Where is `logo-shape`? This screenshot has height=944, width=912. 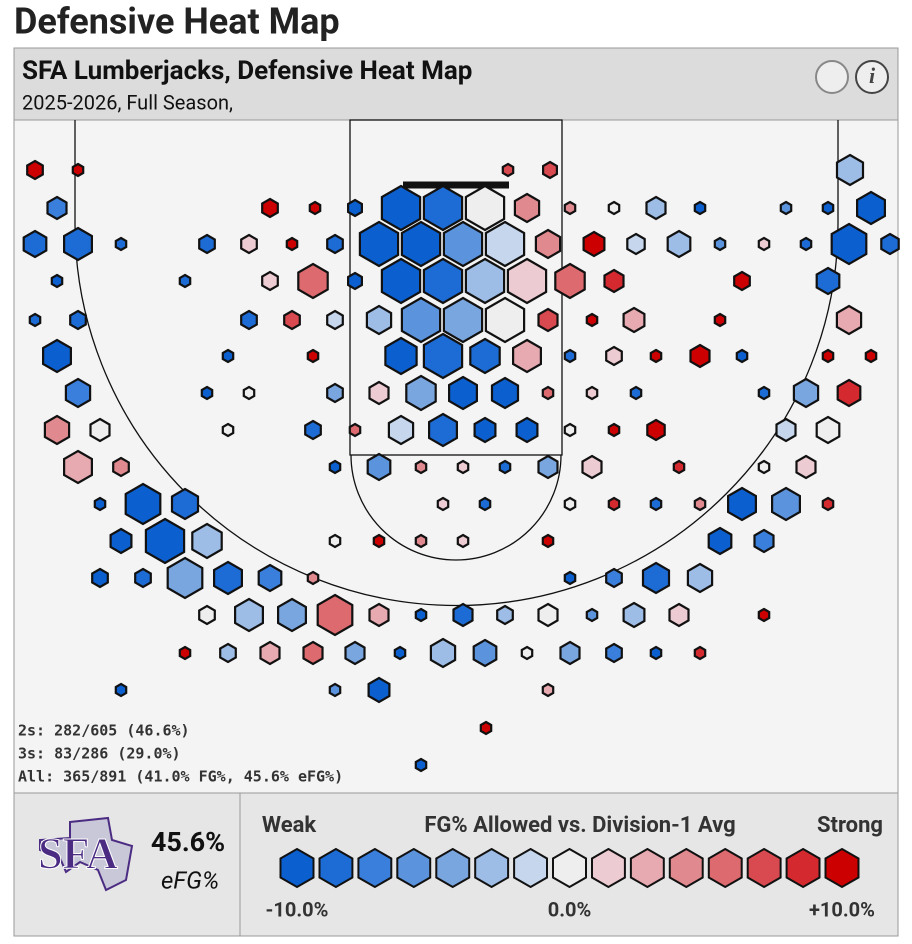 logo-shape is located at coordinates (86, 854).